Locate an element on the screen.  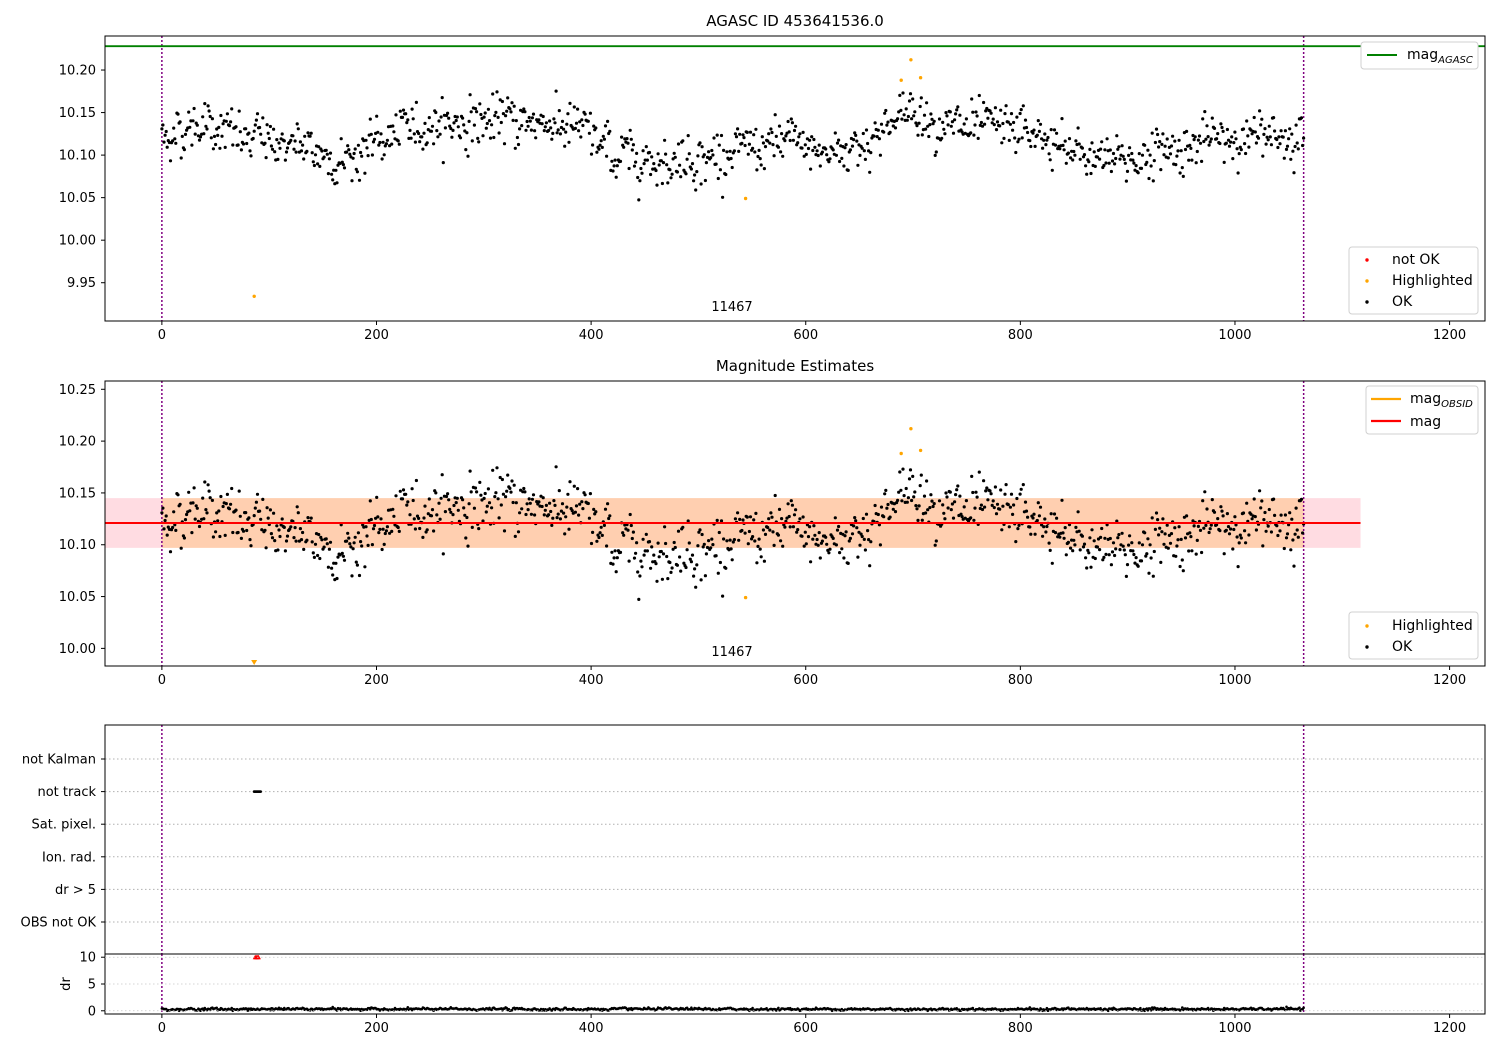
legend-marker-ok is located at coordinates (1367, 302).